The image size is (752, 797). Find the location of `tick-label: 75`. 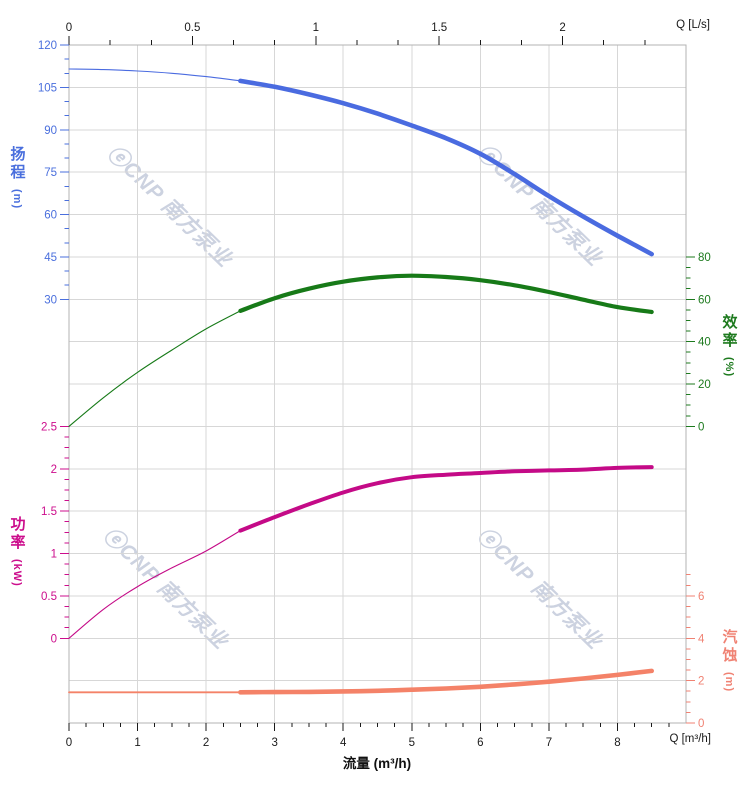

tick-label: 75 is located at coordinates (50, 173).